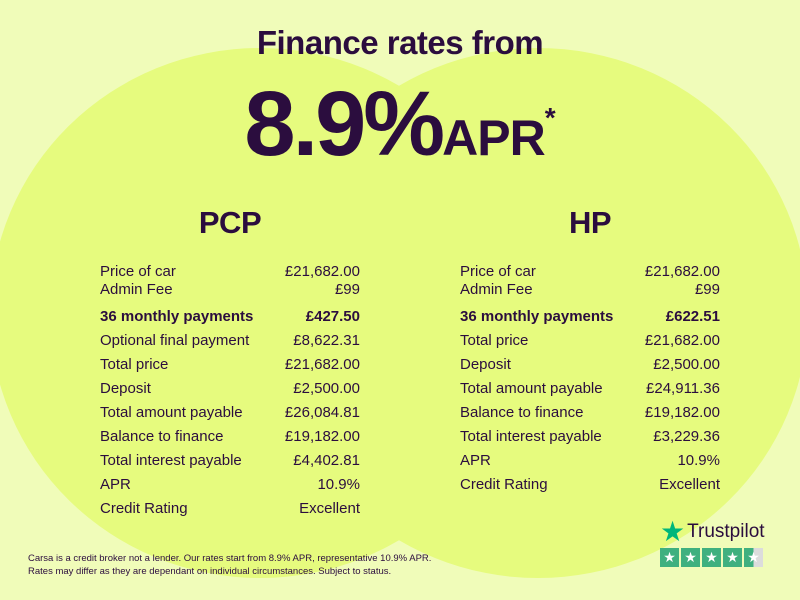 This screenshot has height=600, width=800. I want to click on pcp-row: Optional final payment £8,622.31, so click(230, 341).